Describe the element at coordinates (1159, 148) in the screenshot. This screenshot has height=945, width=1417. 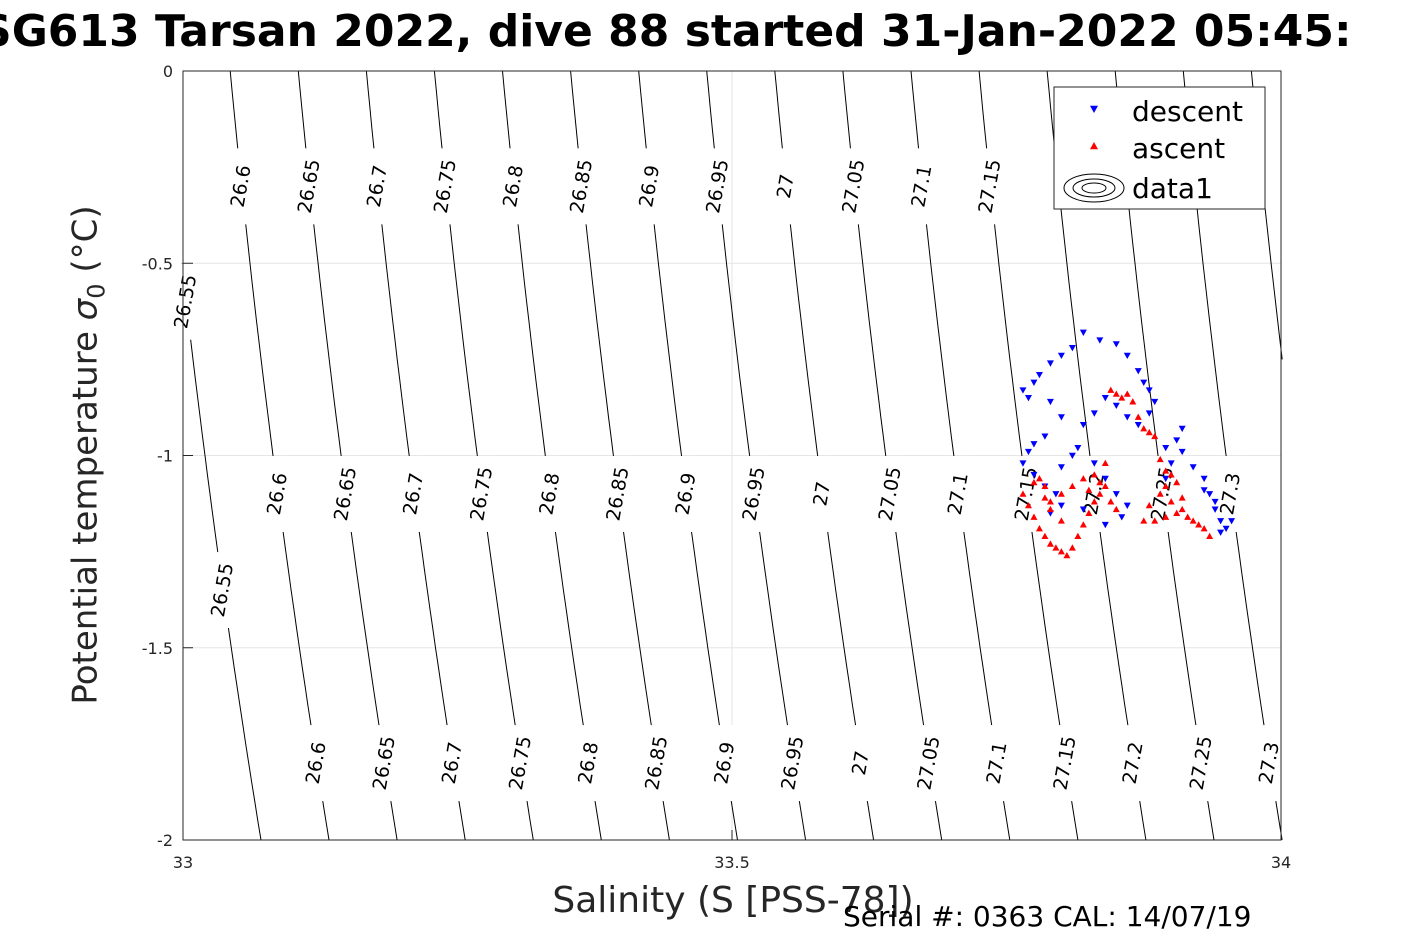
I see `legend-box` at that location.